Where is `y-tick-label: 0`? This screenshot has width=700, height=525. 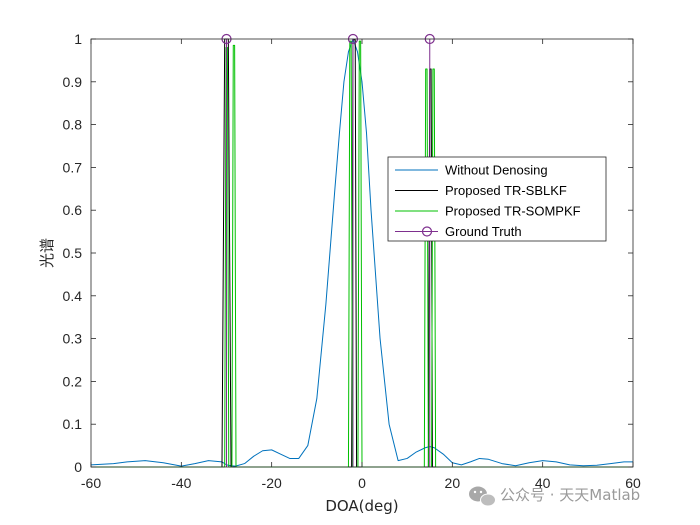
y-tick-label: 0 is located at coordinates (78, 467).